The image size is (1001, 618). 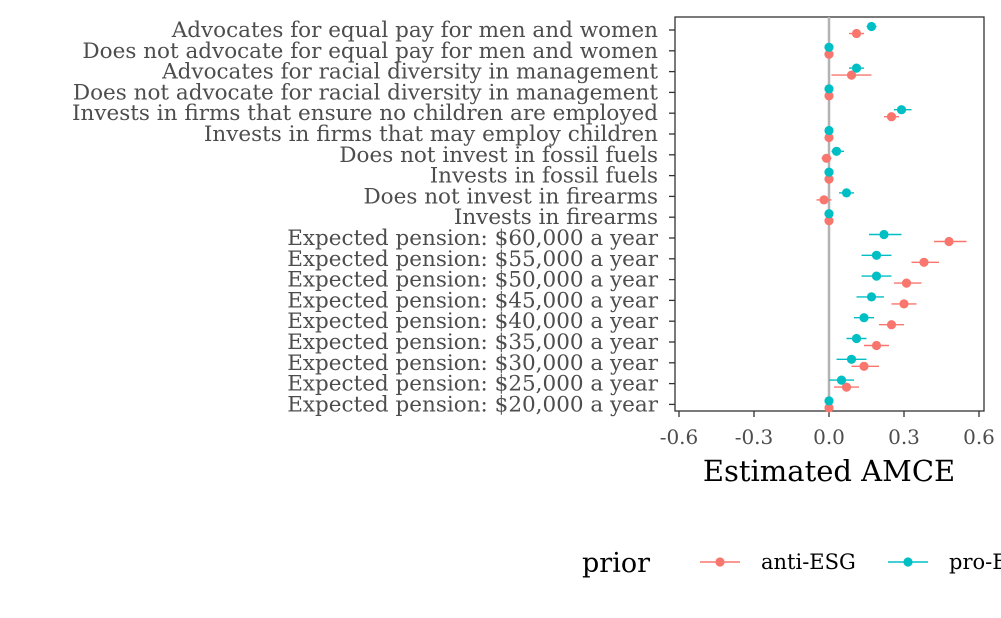 What do you see at coordinates (829, 437) in the screenshot?
I see `x-tick-label: 0.0` at bounding box center [829, 437].